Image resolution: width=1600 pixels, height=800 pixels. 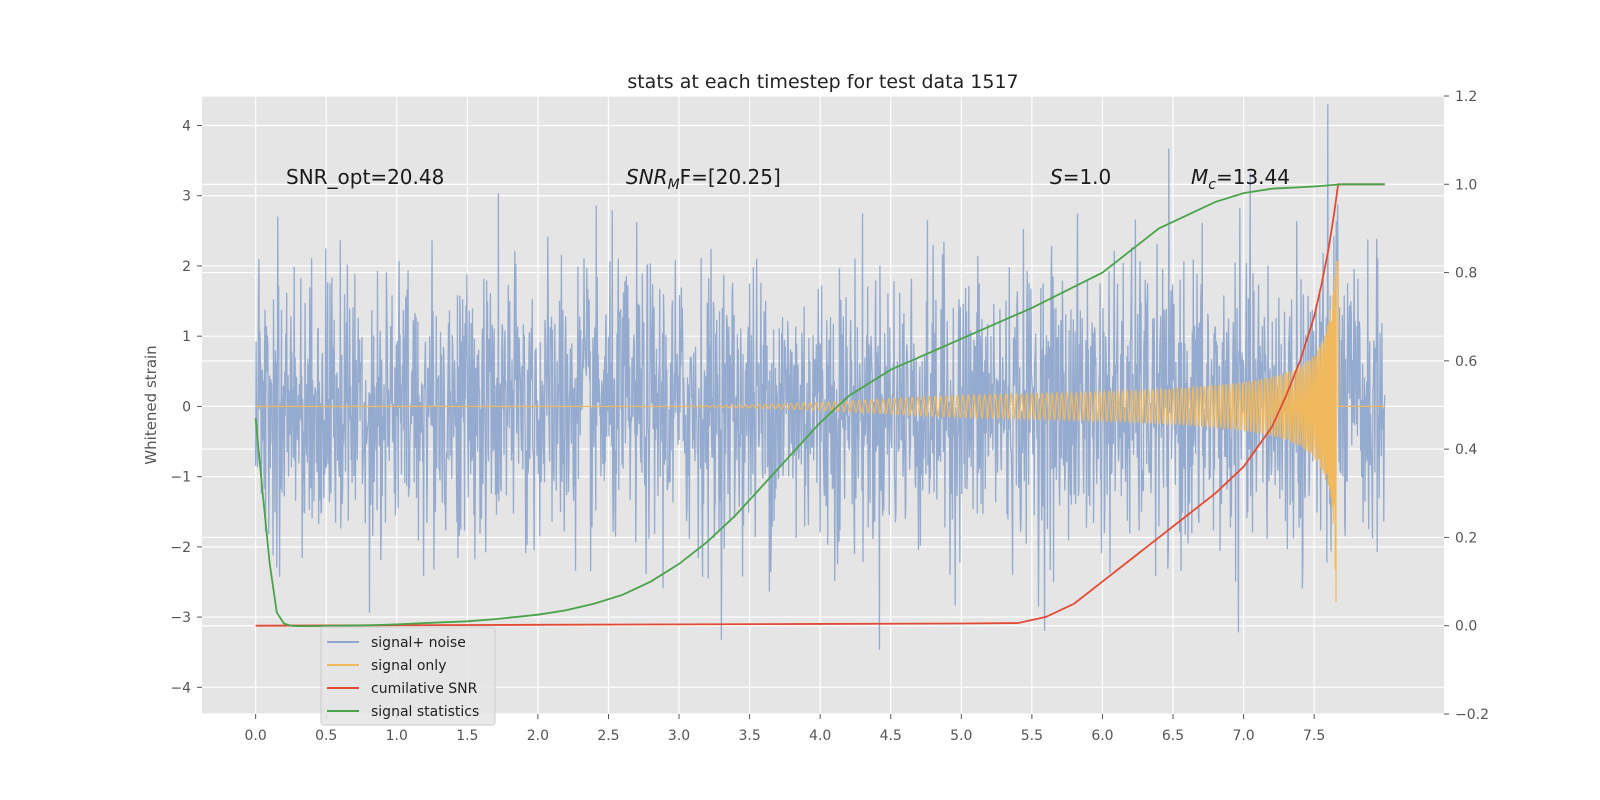 What do you see at coordinates (1466, 185) in the screenshot?
I see `y2-tick-label: 1.0` at bounding box center [1466, 185].